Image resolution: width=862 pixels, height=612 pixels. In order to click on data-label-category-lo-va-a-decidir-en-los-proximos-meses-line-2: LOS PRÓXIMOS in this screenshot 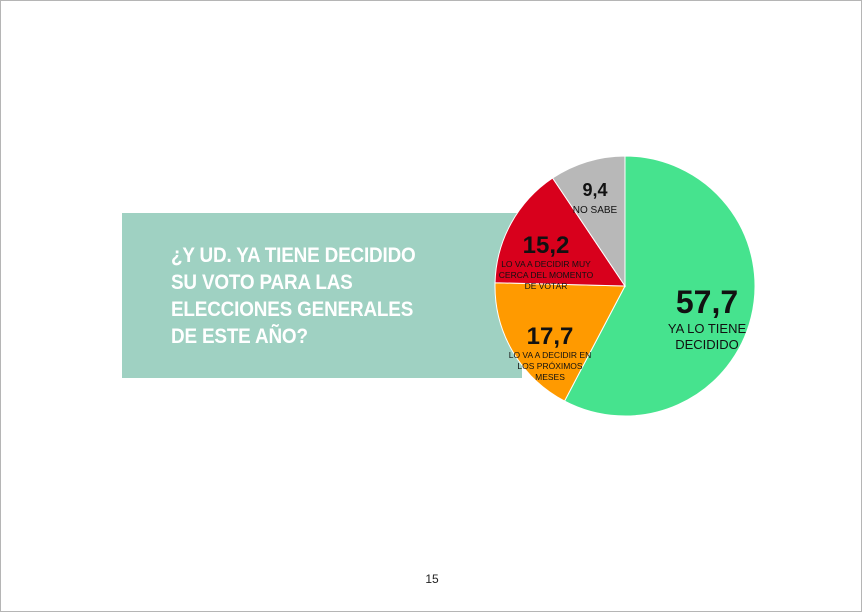, I will do `click(550, 366)`.